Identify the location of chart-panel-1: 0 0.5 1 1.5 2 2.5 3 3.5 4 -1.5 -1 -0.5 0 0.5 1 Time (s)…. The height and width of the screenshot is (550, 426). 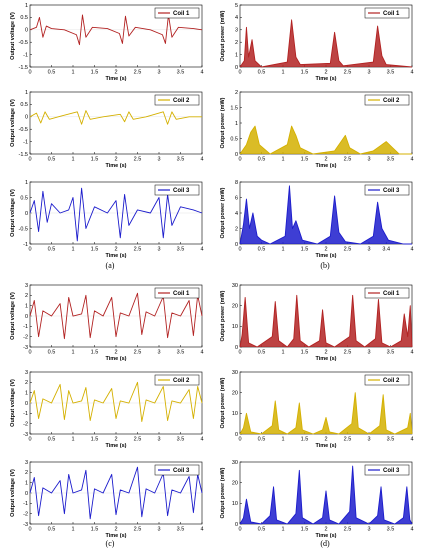
(107, 129).